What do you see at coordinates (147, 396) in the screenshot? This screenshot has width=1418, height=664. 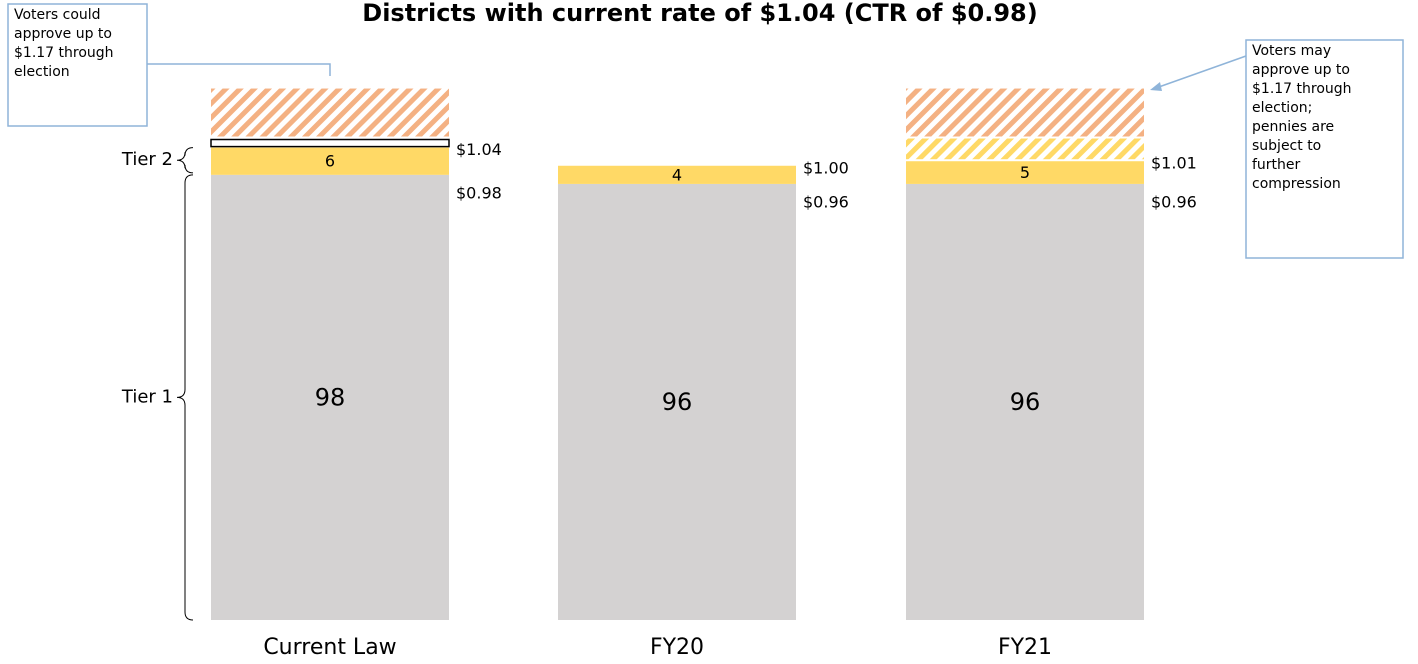 I see `bracket-label: Tier 1` at bounding box center [147, 396].